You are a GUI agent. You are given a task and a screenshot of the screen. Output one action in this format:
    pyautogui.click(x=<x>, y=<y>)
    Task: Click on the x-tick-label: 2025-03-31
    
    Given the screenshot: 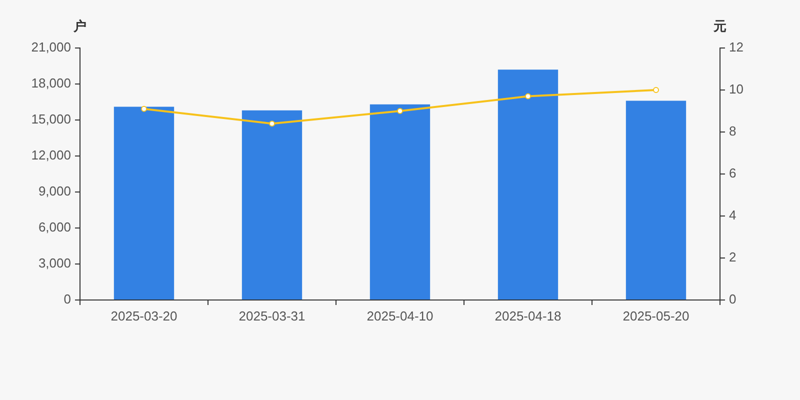 What is the action you would take?
    pyautogui.click(x=272, y=316)
    